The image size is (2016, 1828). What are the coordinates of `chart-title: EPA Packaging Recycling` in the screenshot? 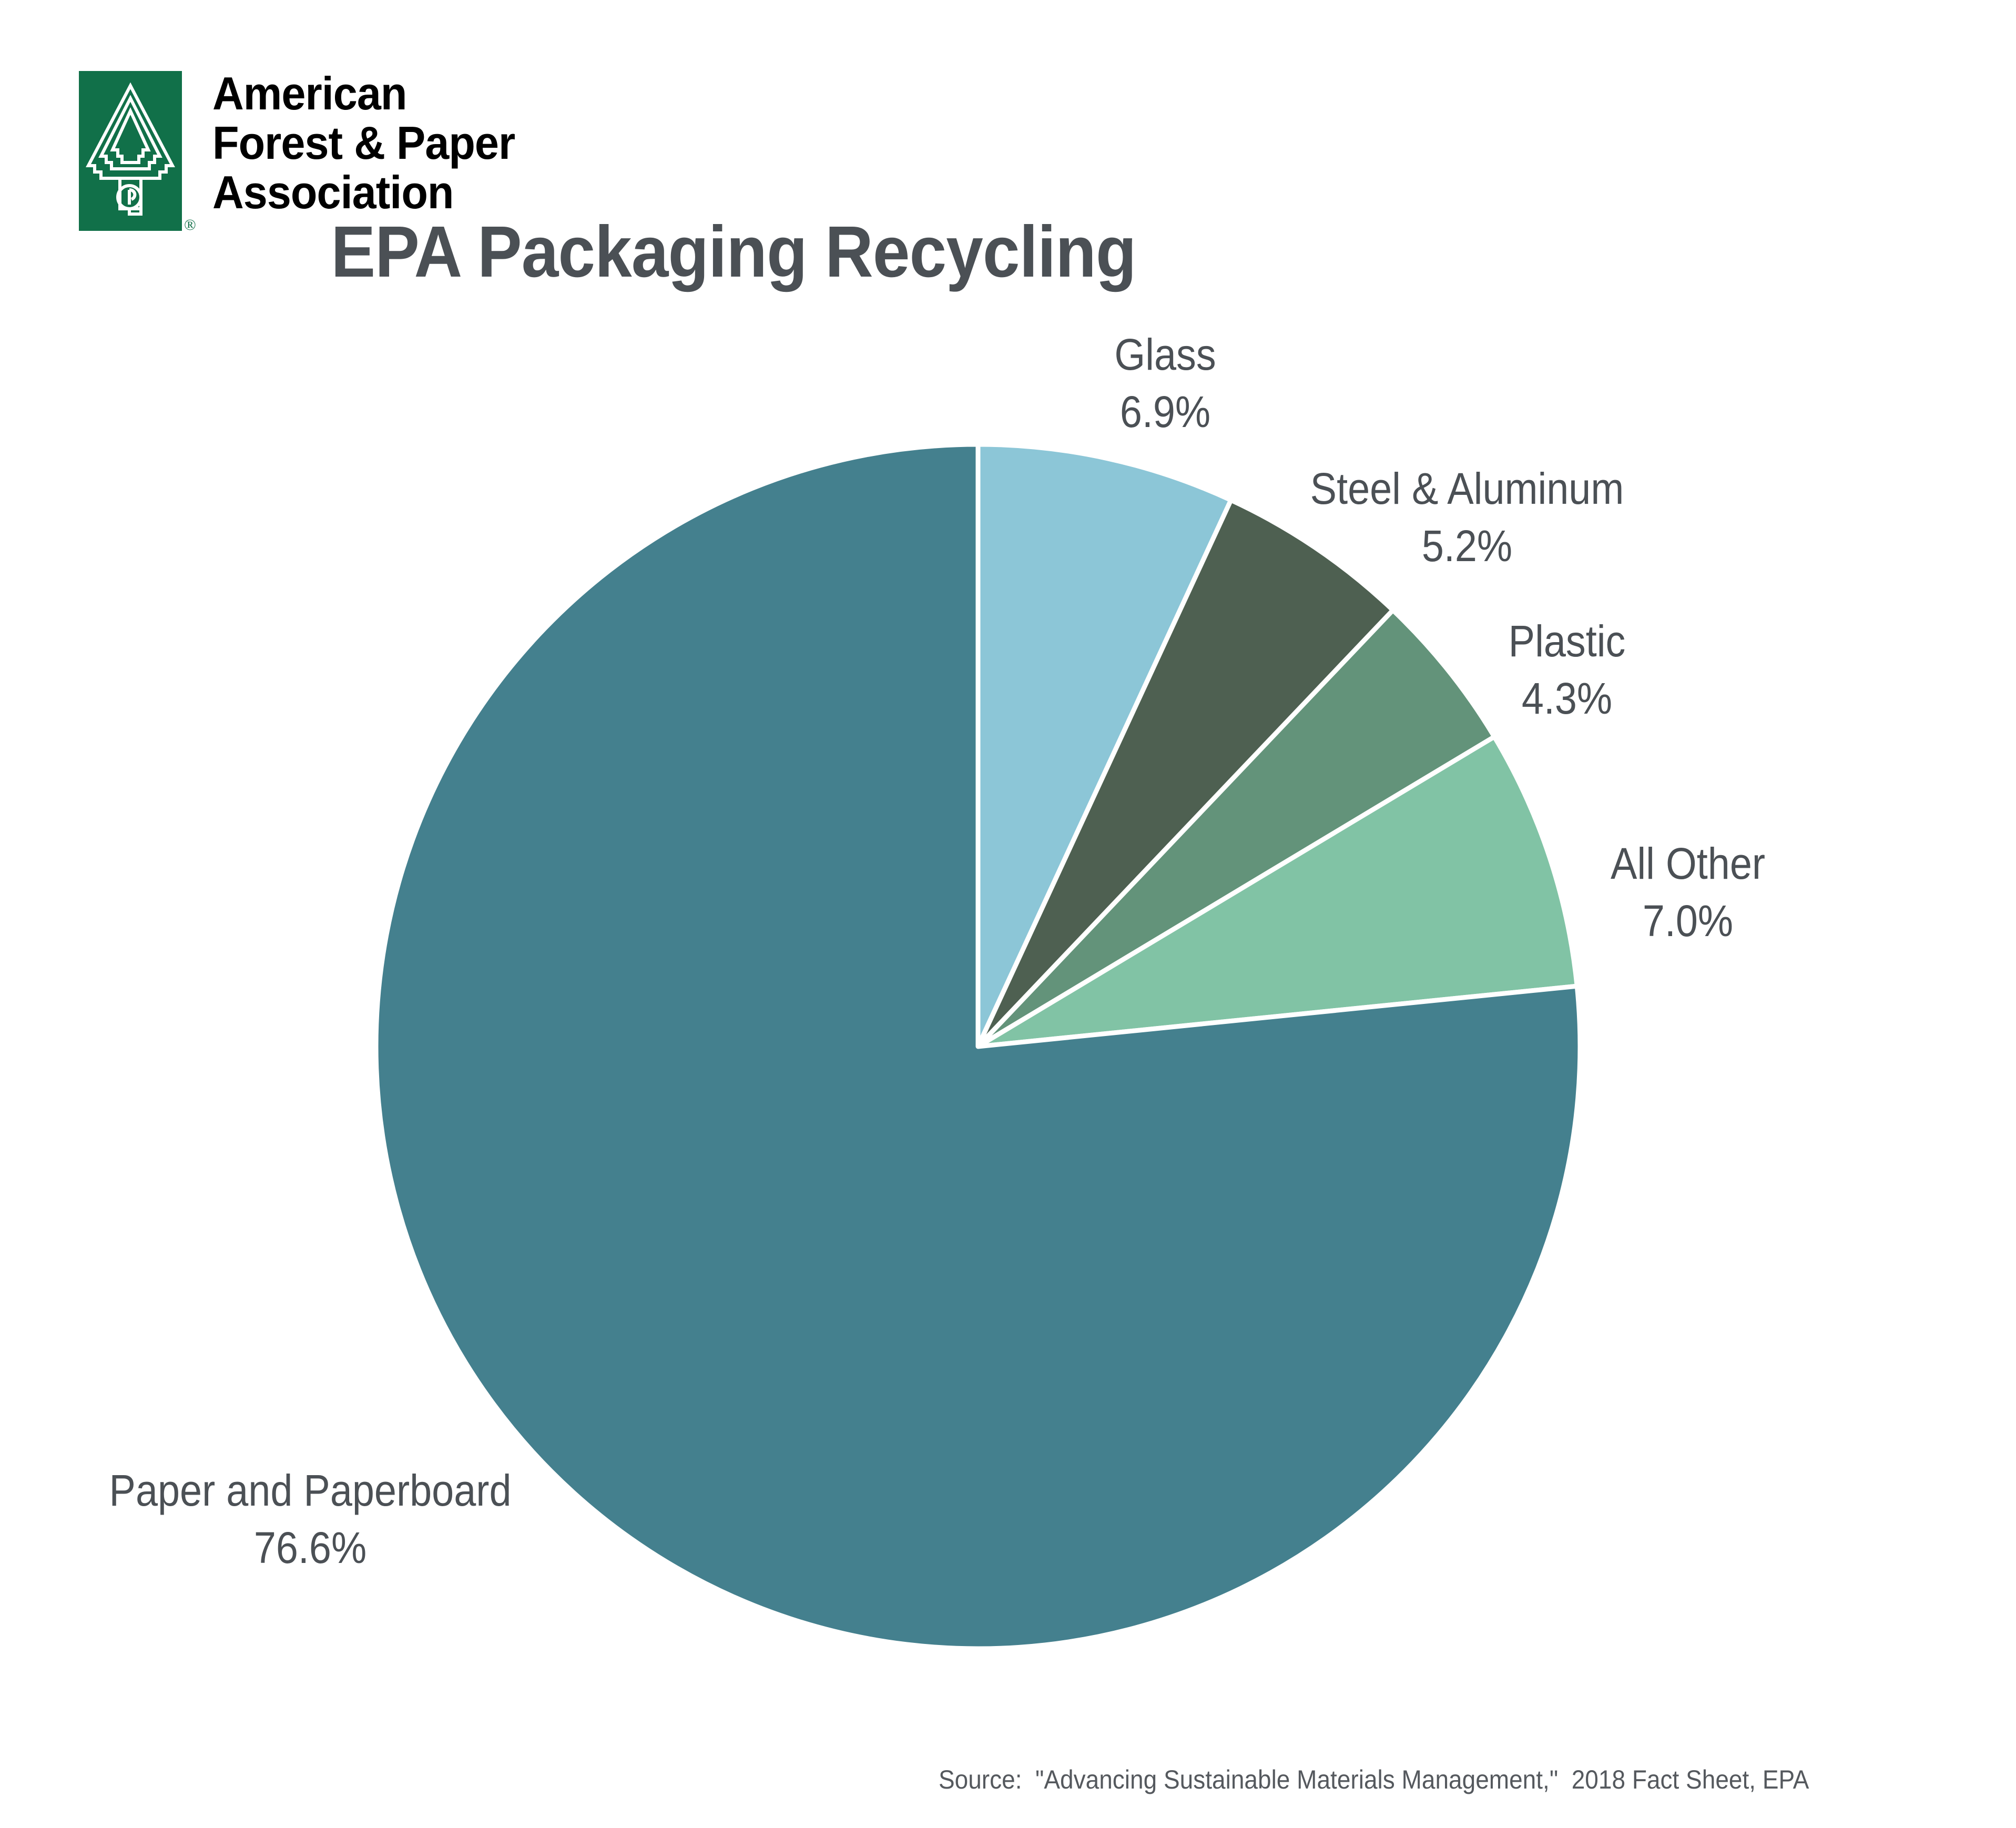 It's located at (733, 251).